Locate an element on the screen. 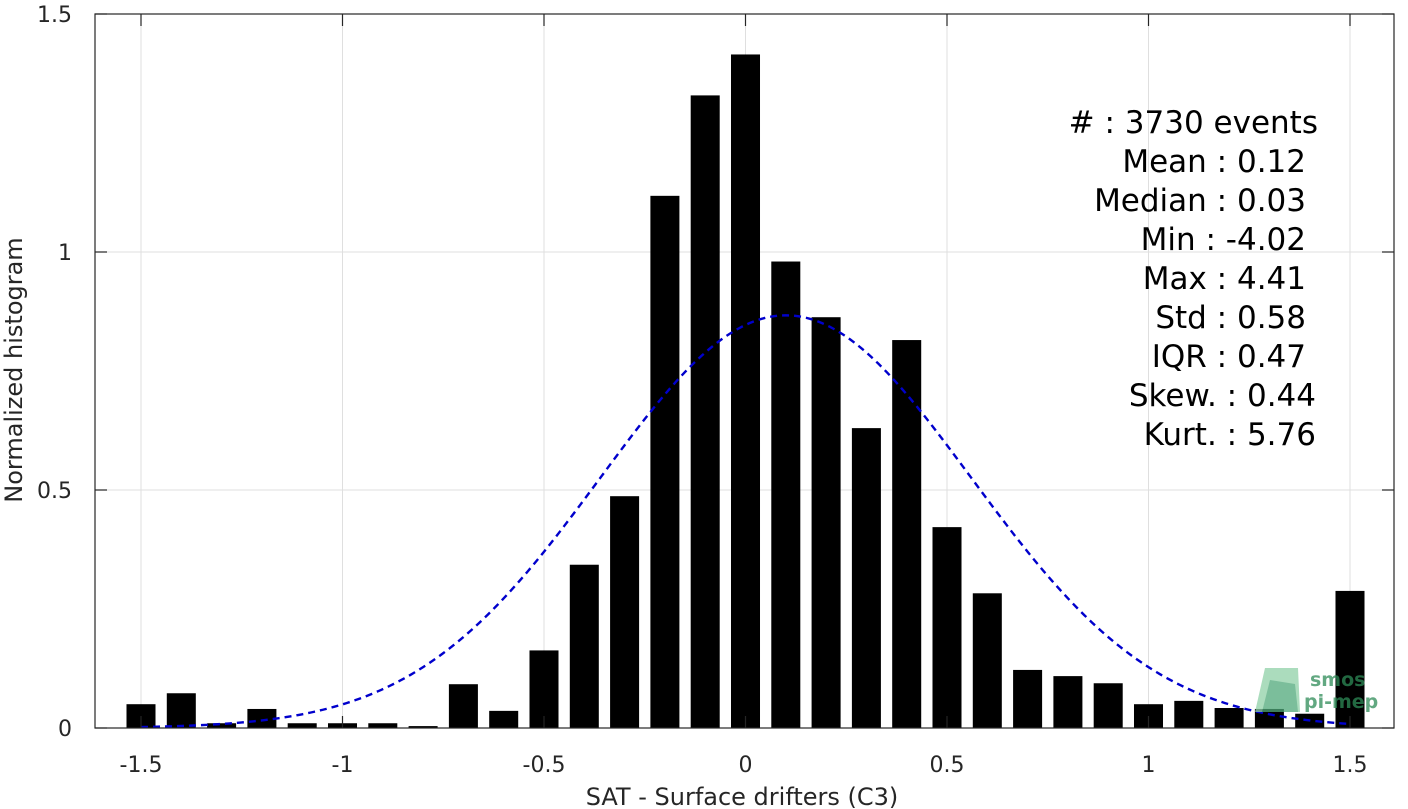 The image size is (1408, 809). stats-line: Skew. : 0.44 is located at coordinates (1222, 396).